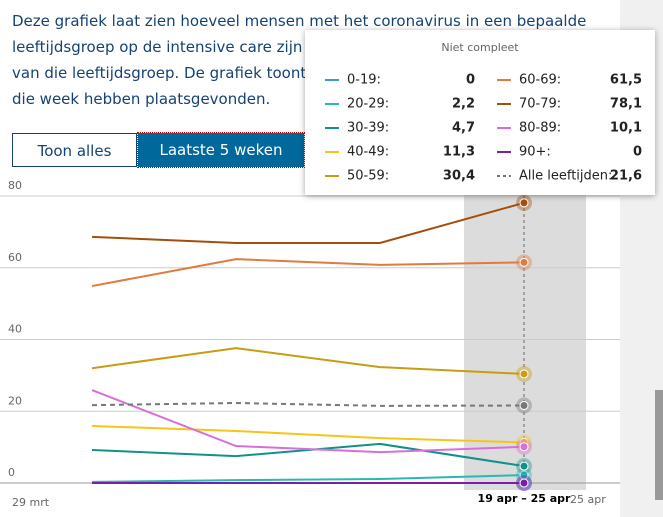  What do you see at coordinates (540, 80) in the screenshot?
I see `legend-label: 60-69:` at bounding box center [540, 80].